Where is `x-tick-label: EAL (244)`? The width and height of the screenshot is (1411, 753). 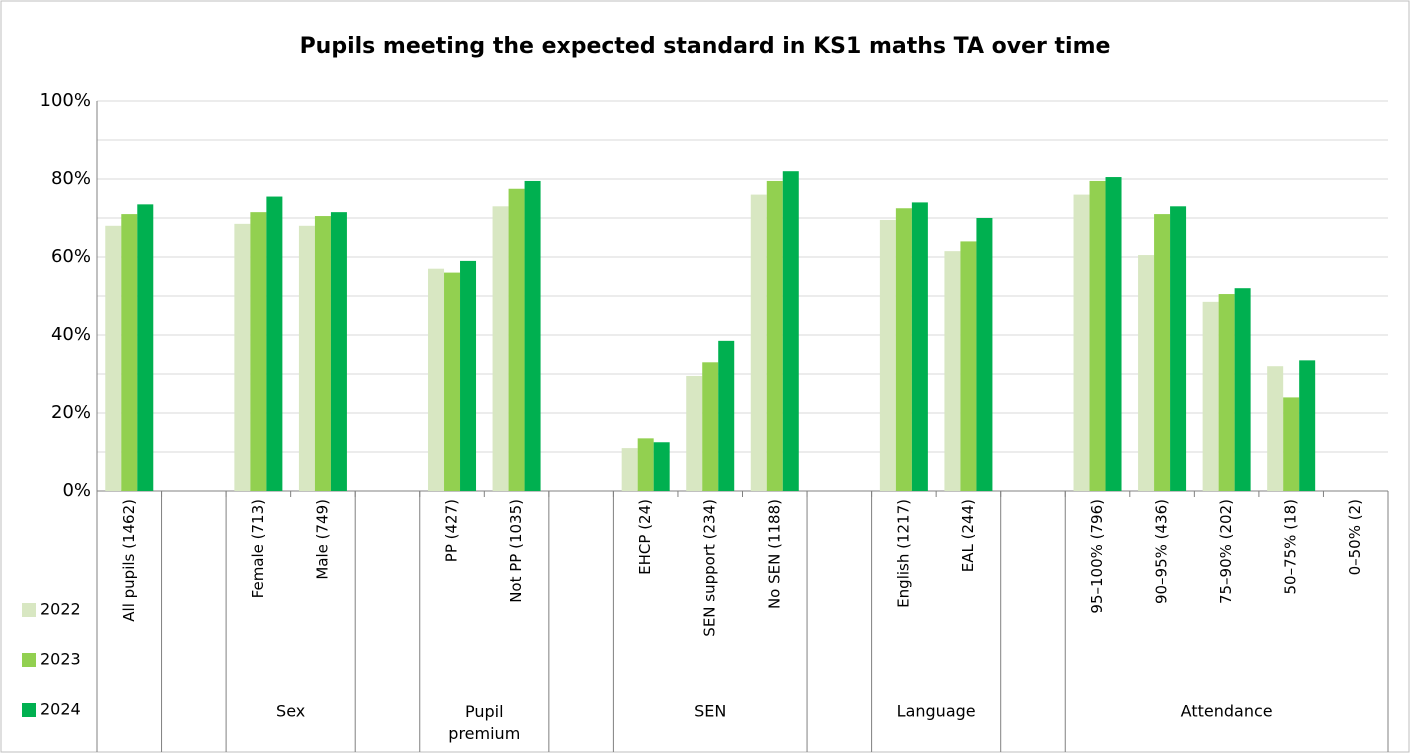
x-tick-label: EAL (244) is located at coordinates (968, 535).